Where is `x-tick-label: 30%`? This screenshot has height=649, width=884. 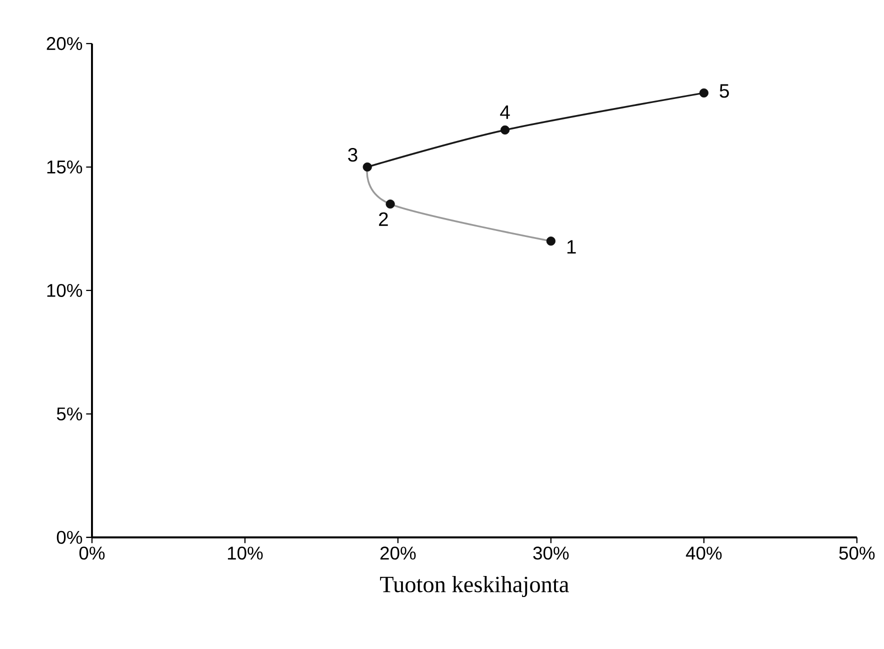 x-tick-label: 30% is located at coordinates (551, 553).